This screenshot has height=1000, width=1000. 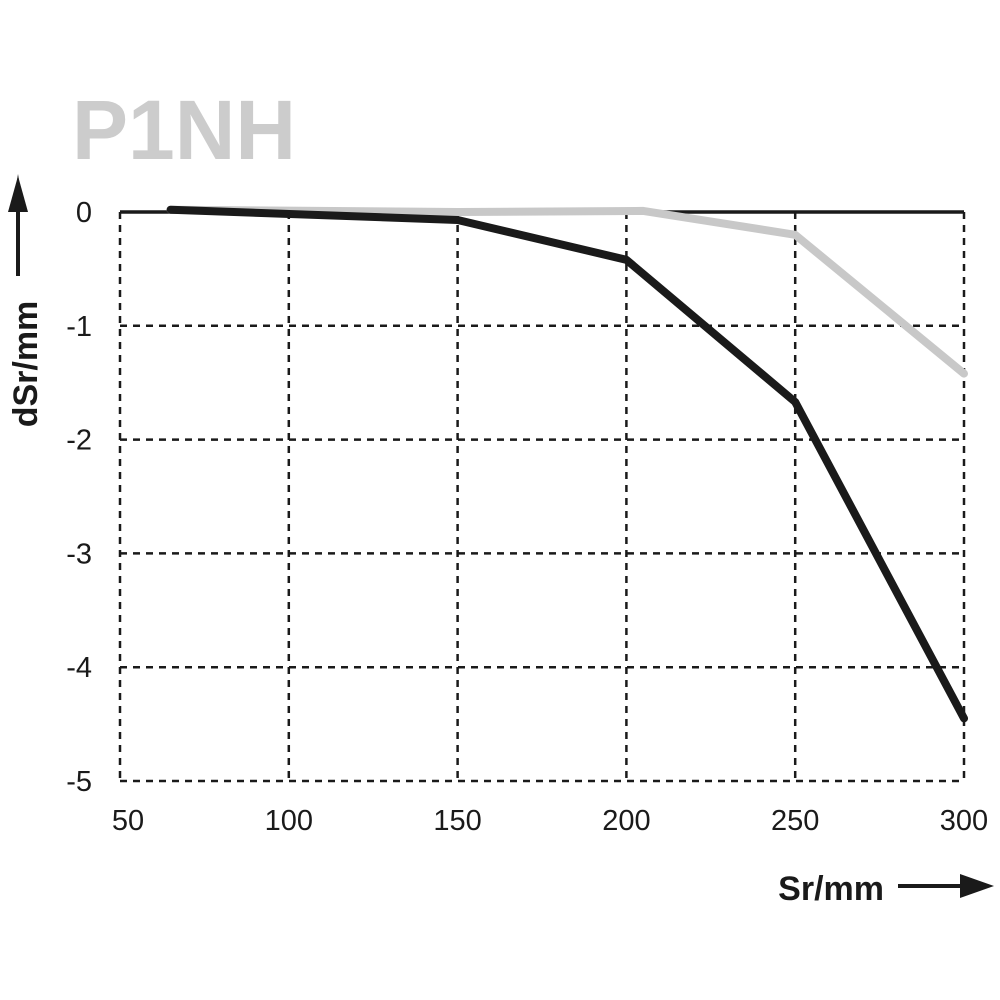 I want to click on y-tick-label: -5, so click(x=79, y=782).